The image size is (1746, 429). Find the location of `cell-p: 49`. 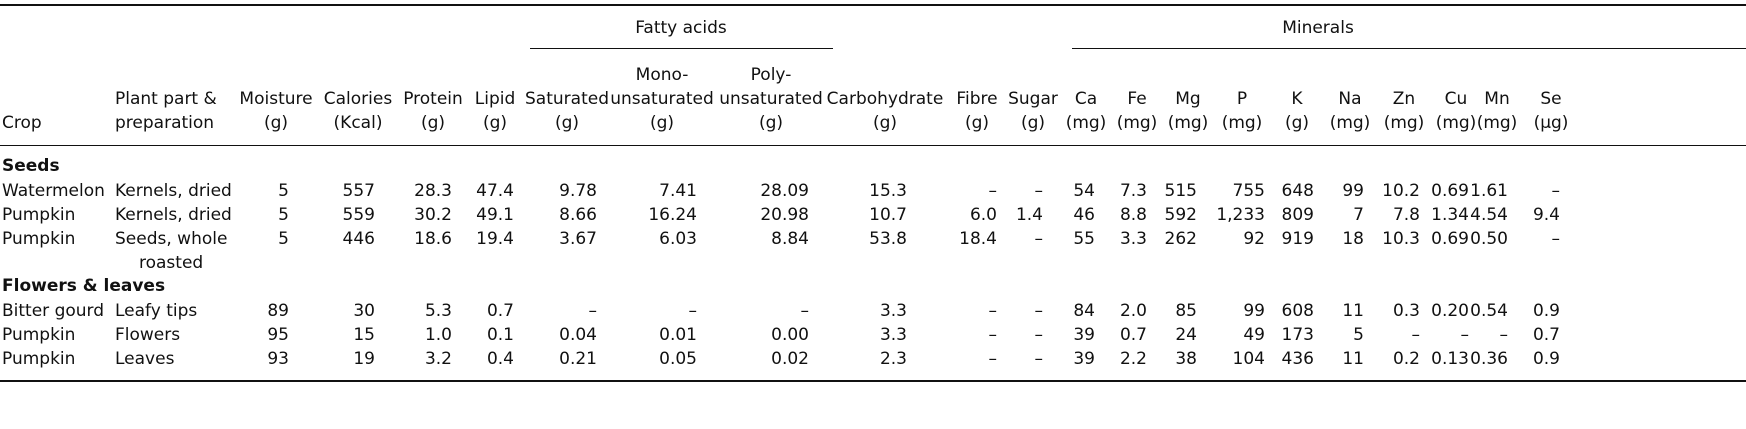

cell-p: 49 is located at coordinates (1254, 335).